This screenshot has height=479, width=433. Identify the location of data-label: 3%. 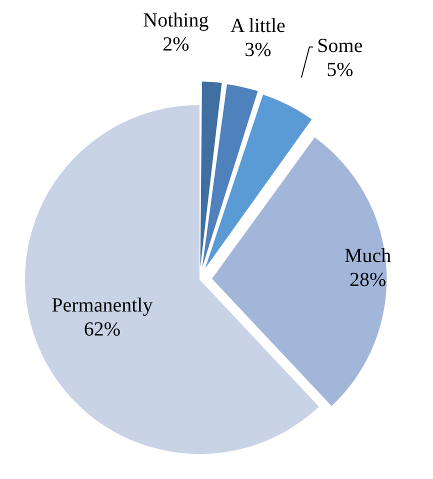
(258, 49).